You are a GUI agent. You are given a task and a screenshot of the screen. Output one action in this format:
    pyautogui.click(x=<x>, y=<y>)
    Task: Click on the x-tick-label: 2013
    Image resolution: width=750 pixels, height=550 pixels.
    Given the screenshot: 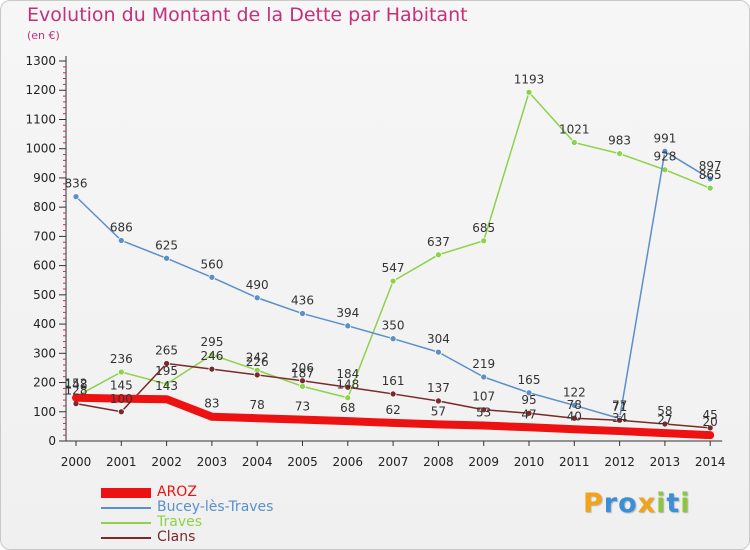 What is the action you would take?
    pyautogui.click(x=665, y=462)
    